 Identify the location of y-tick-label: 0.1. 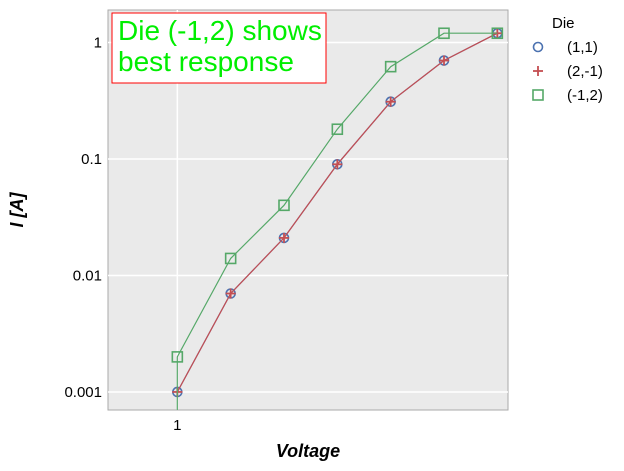
(91, 159).